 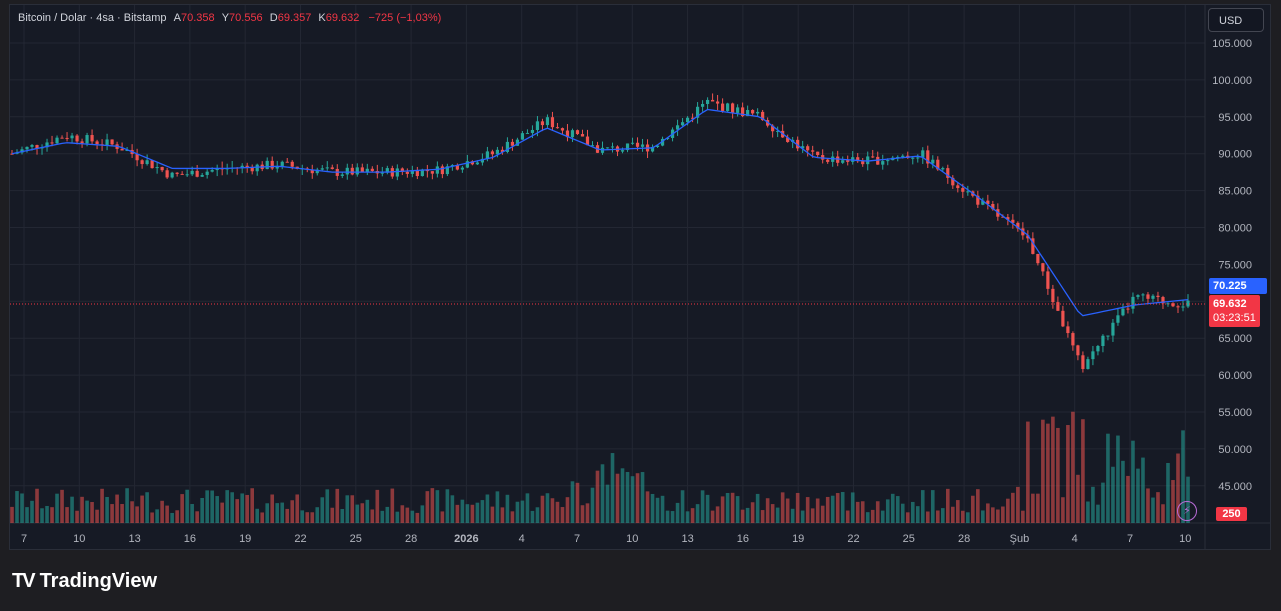 I want to click on currency-button: USD, so click(x=1236, y=20).